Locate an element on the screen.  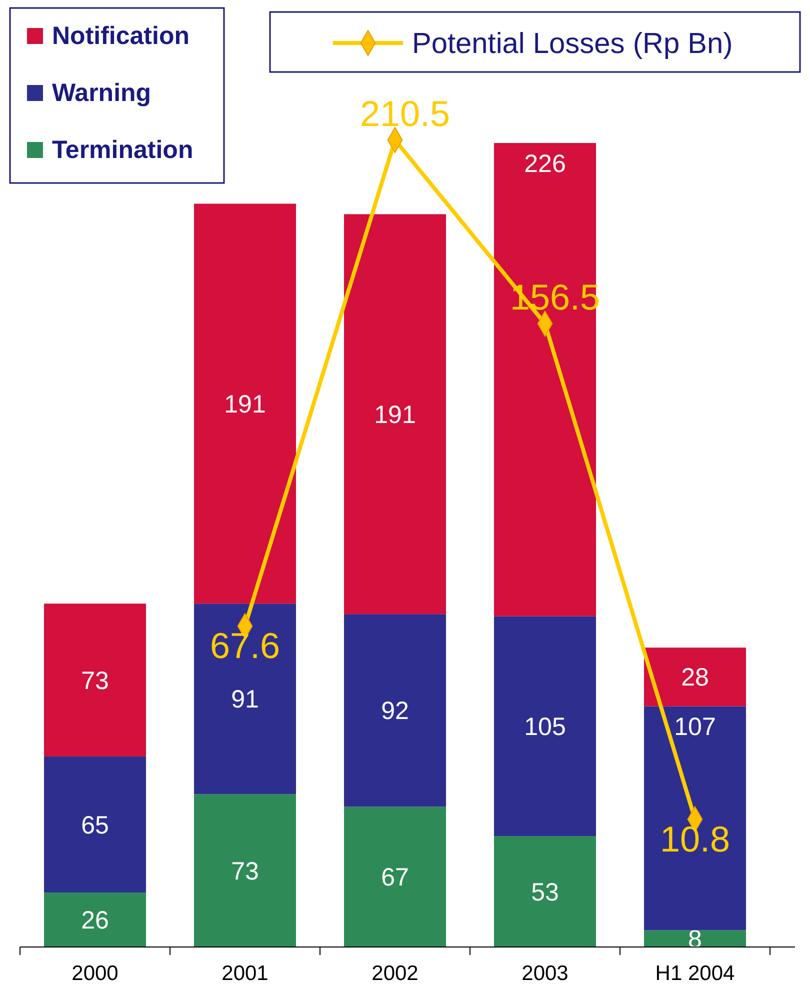
data-label: 26 is located at coordinates (95, 920).